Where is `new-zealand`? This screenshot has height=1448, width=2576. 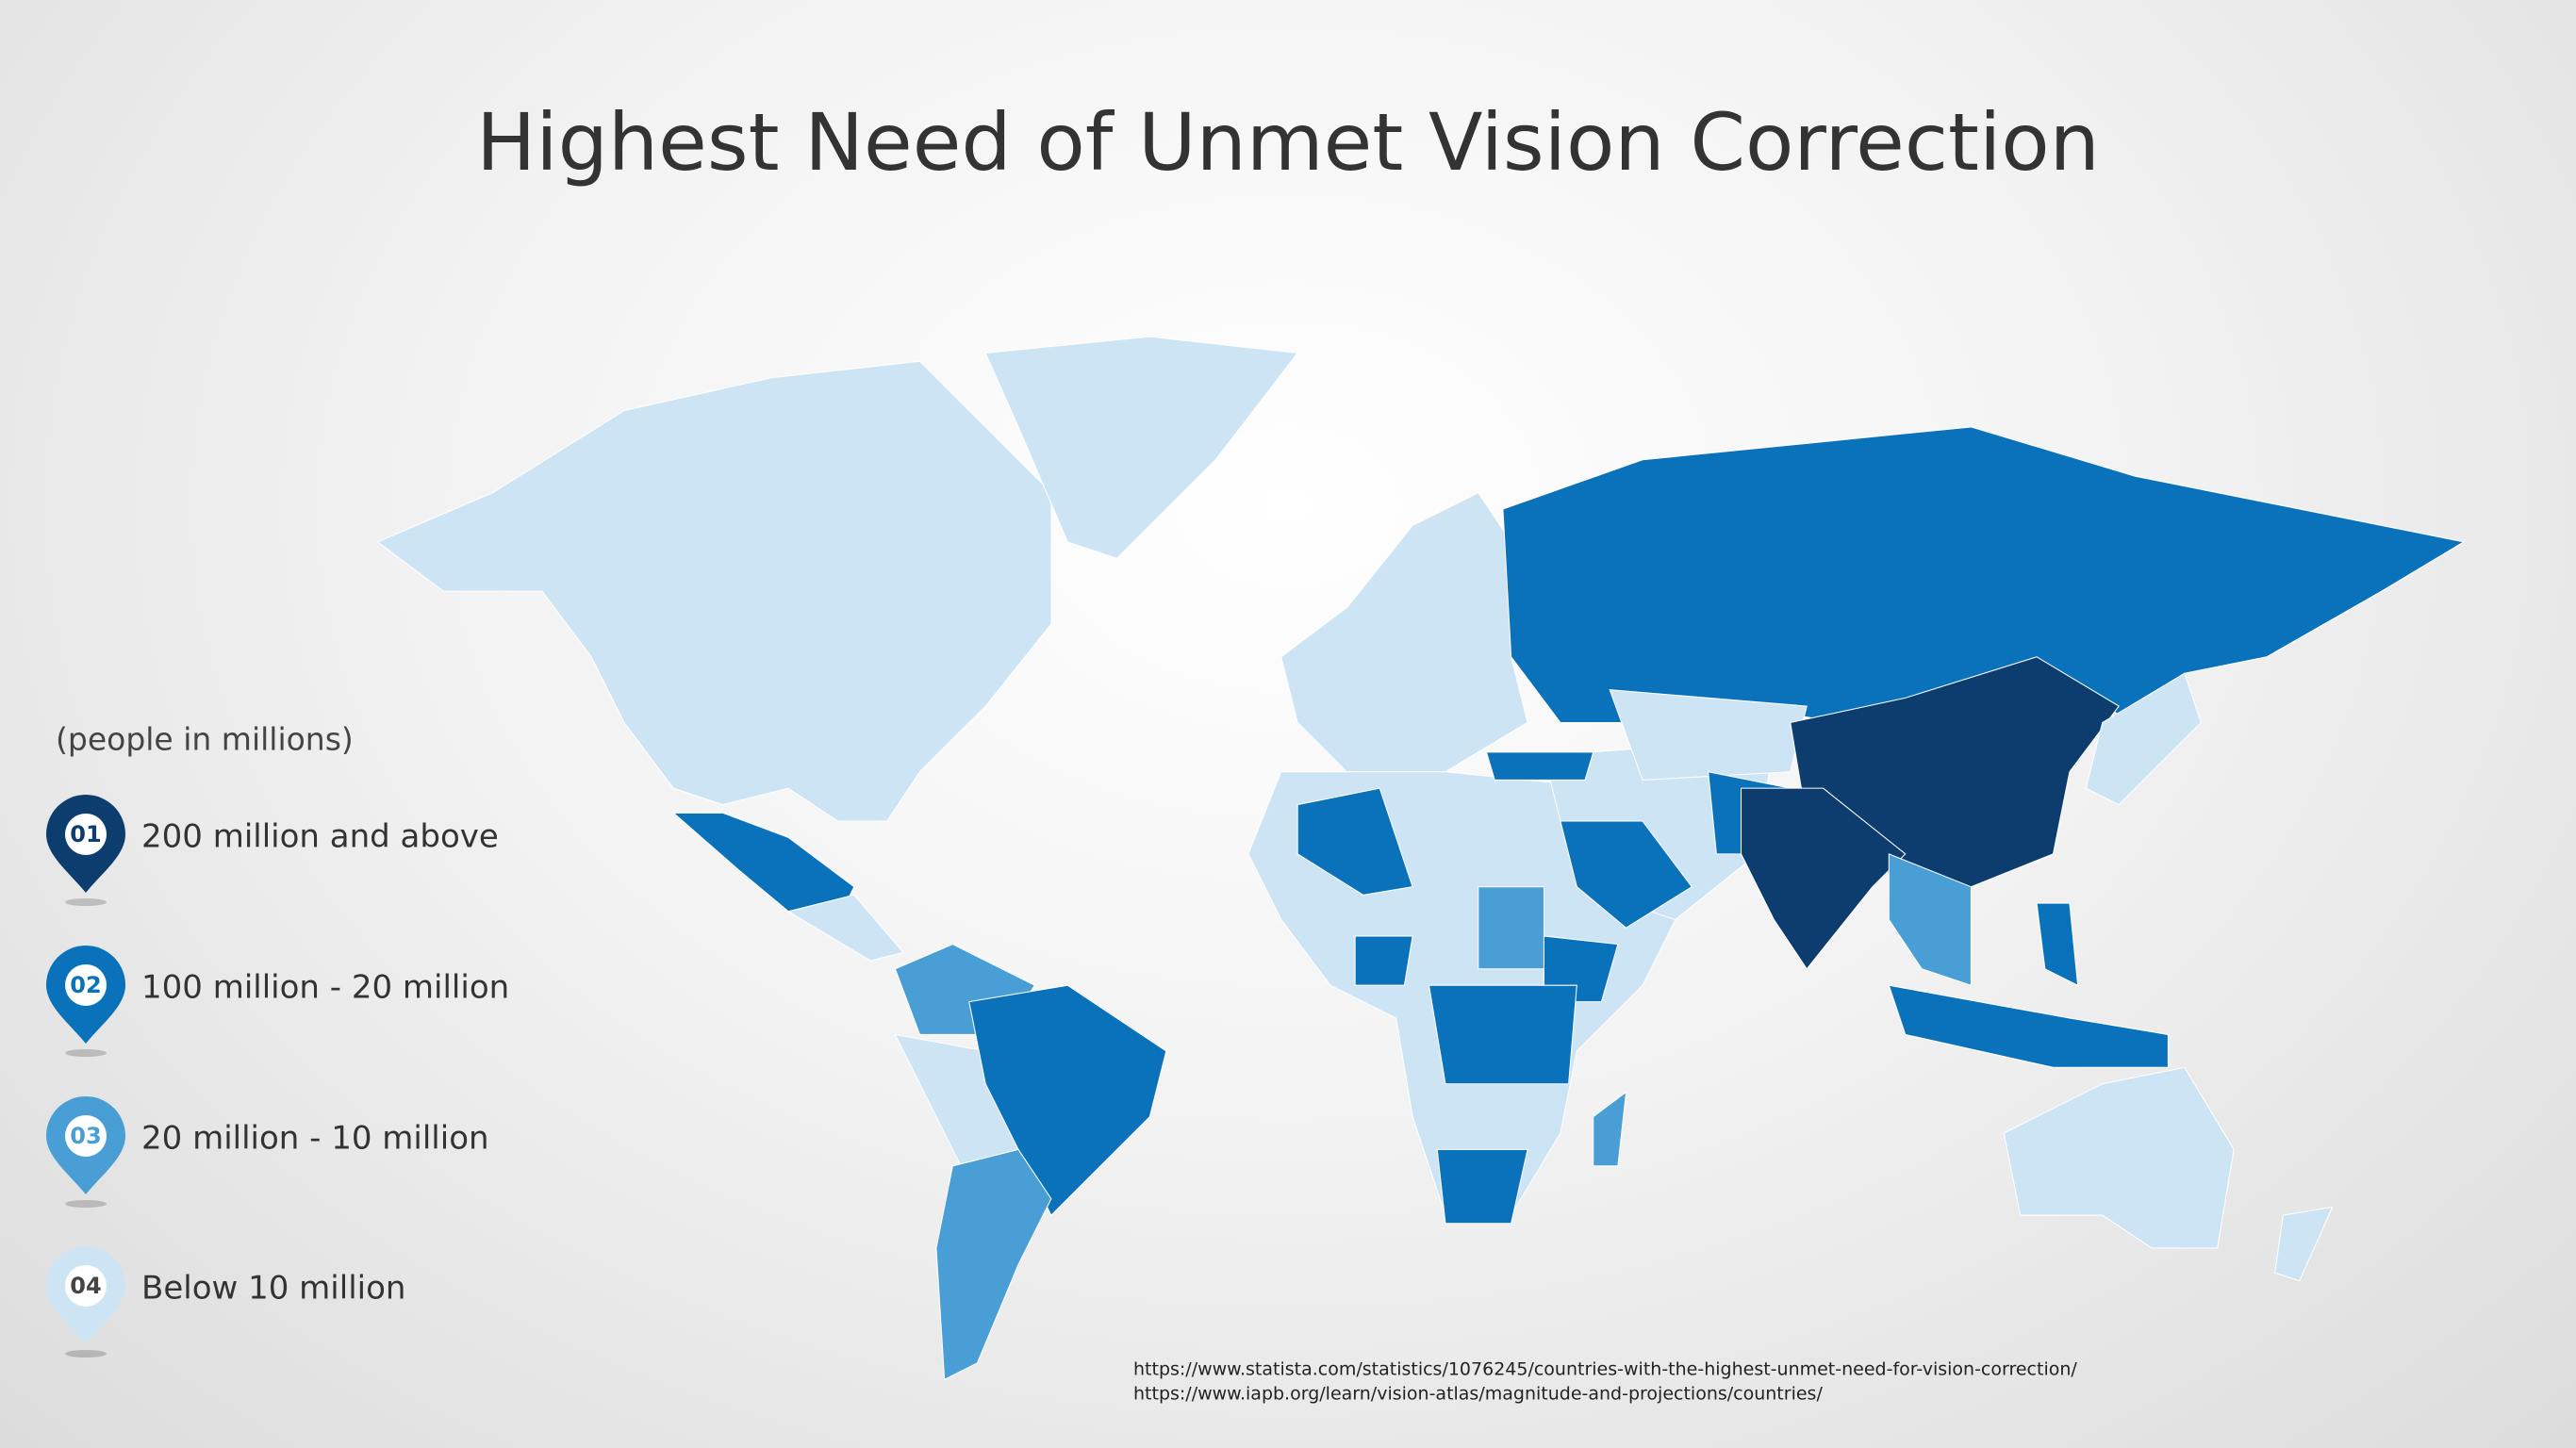
new-zealand is located at coordinates (2304, 1244).